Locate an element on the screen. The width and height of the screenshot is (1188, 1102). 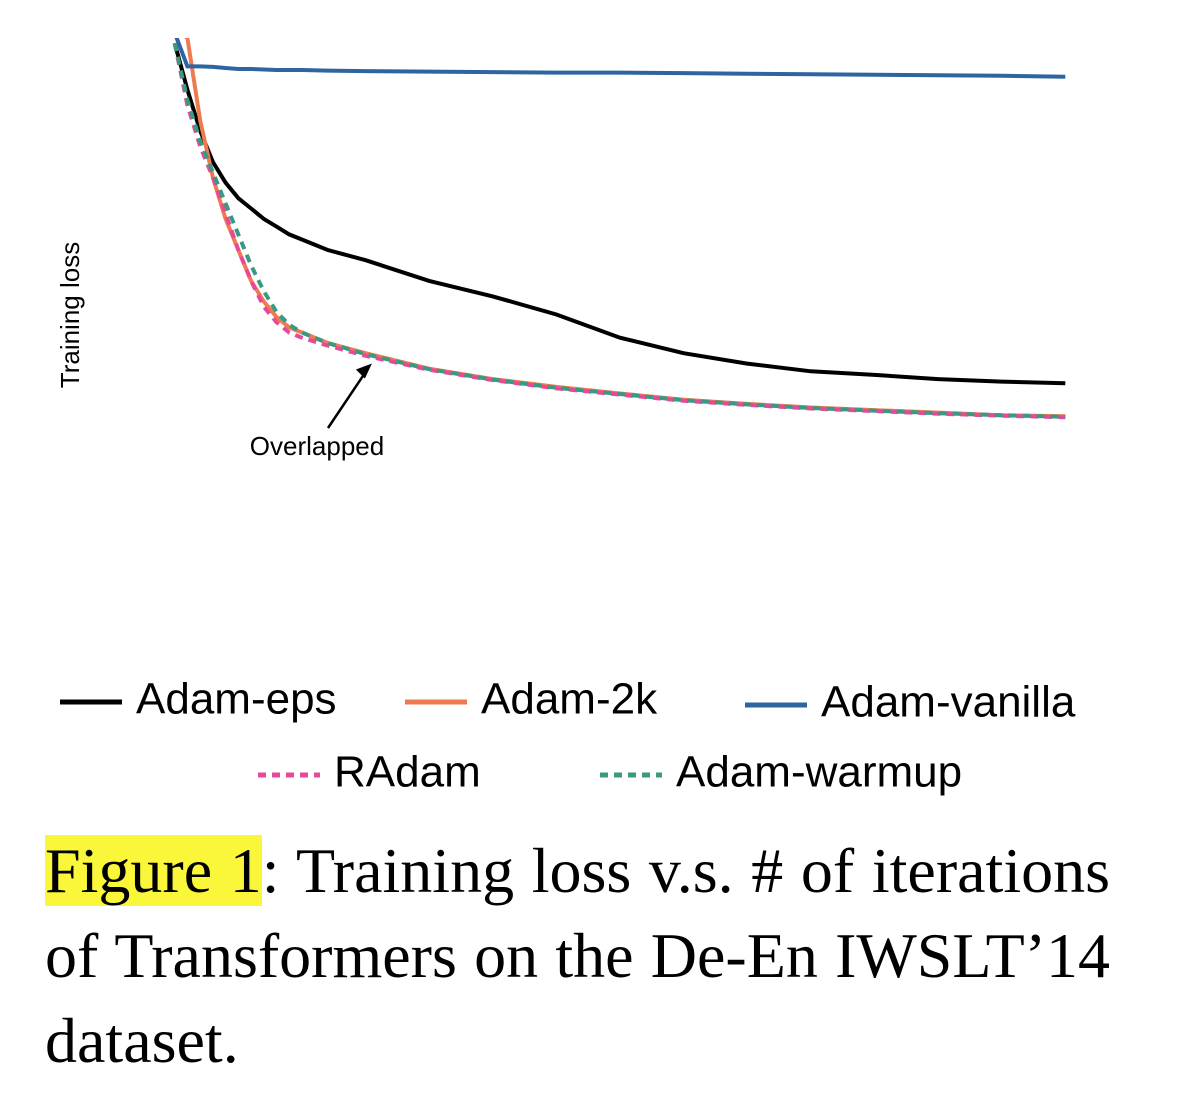
arrow-head is located at coordinates (363, 371).